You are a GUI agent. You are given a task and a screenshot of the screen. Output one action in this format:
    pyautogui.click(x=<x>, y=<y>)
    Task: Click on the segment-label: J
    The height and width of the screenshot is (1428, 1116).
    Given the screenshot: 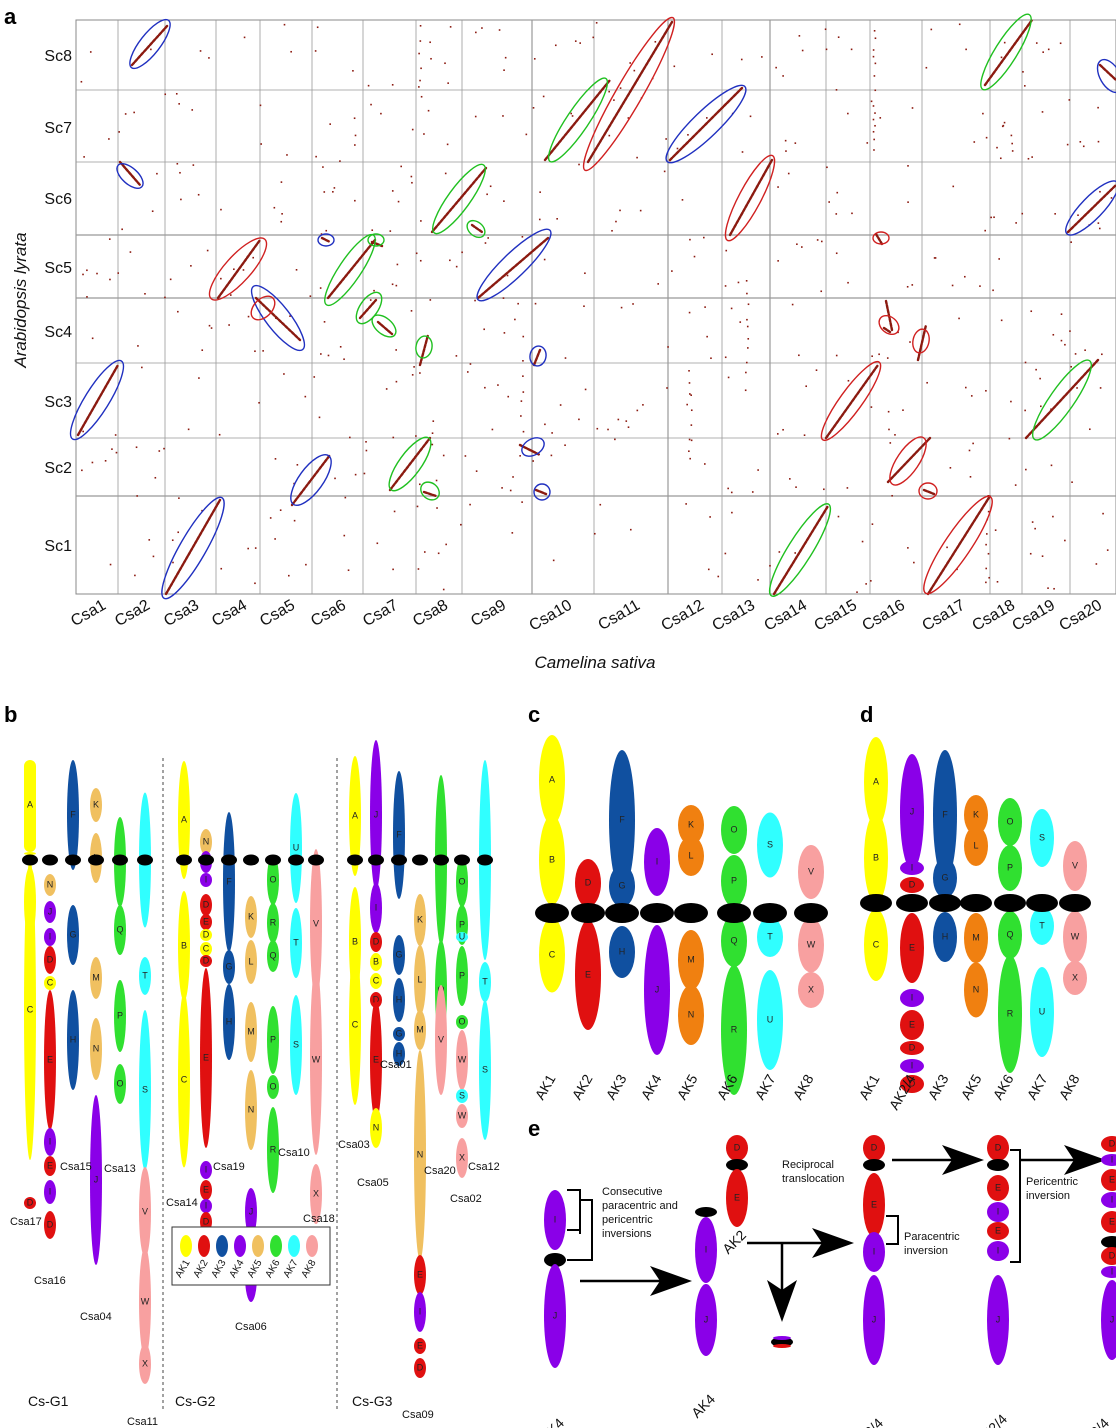 What is the action you would take?
    pyautogui.click(x=376, y=814)
    